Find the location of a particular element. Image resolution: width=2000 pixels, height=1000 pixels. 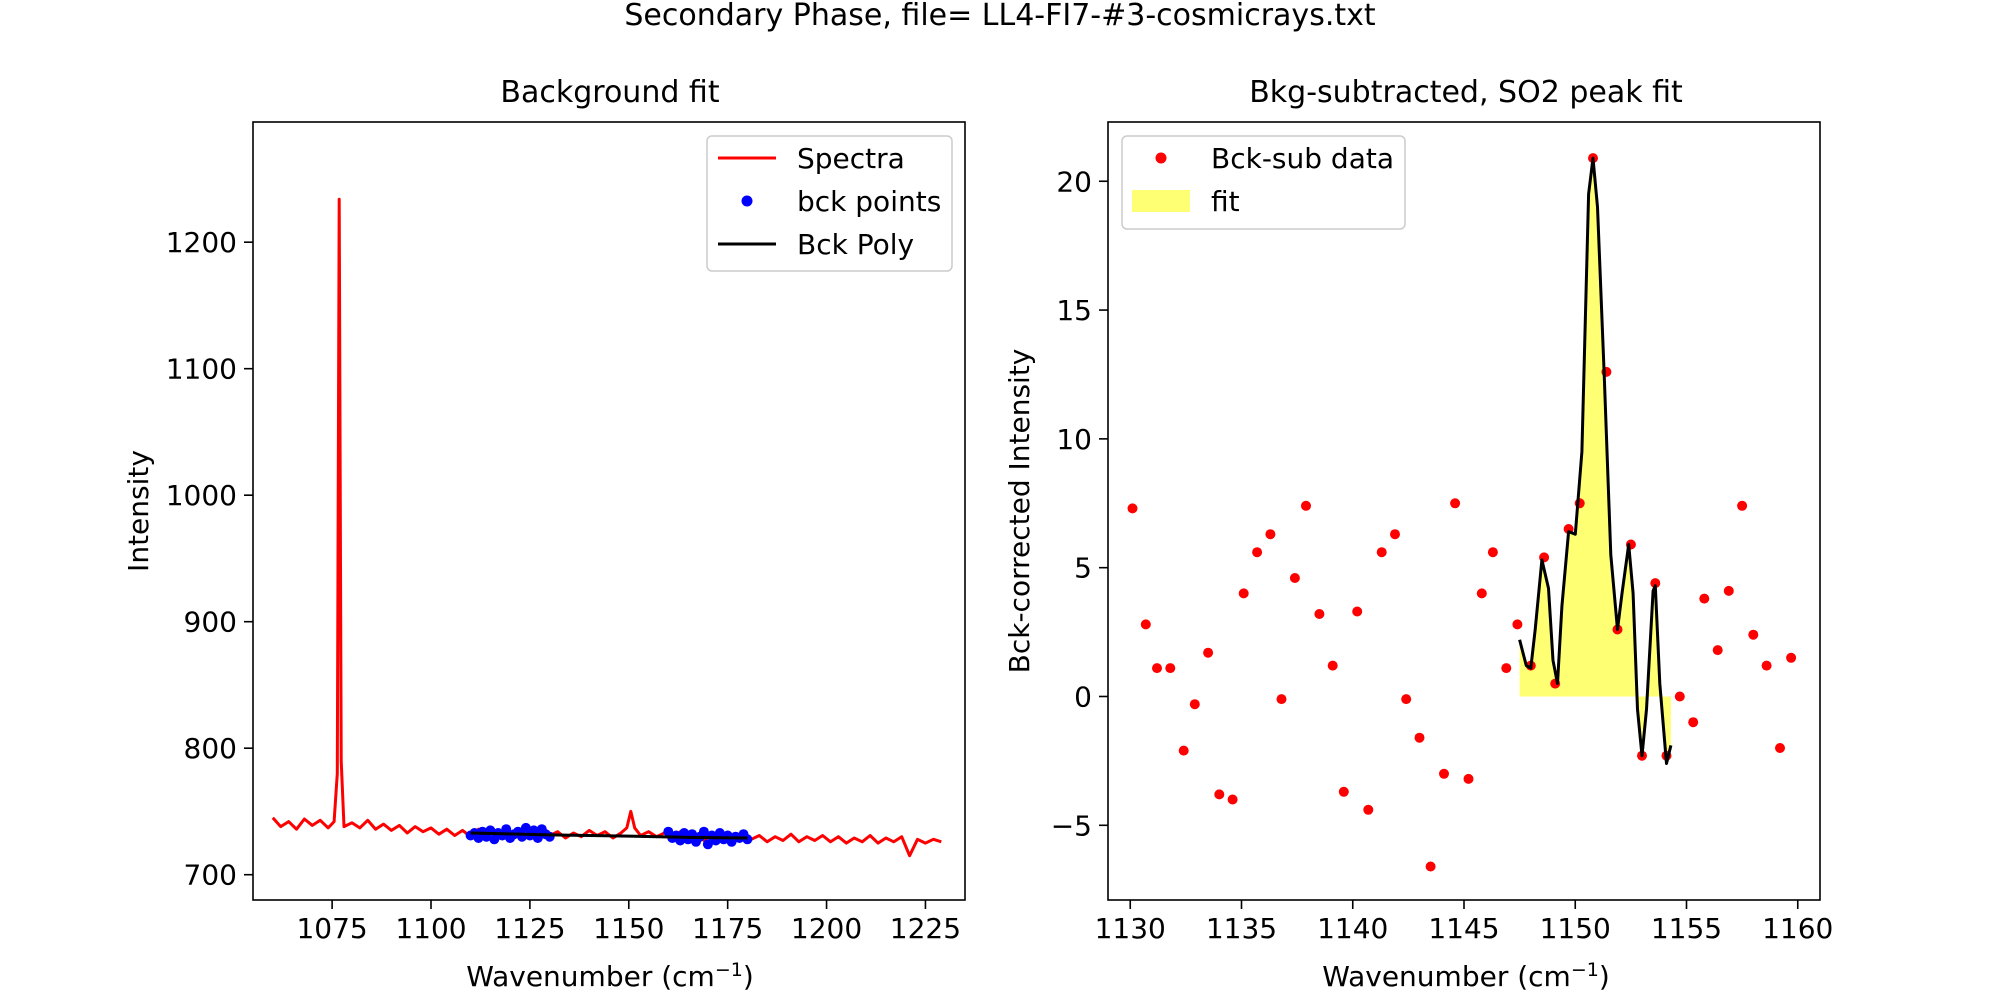

right-y-axis-label: Bck-corrected Intensity is located at coordinates (1019, 511).